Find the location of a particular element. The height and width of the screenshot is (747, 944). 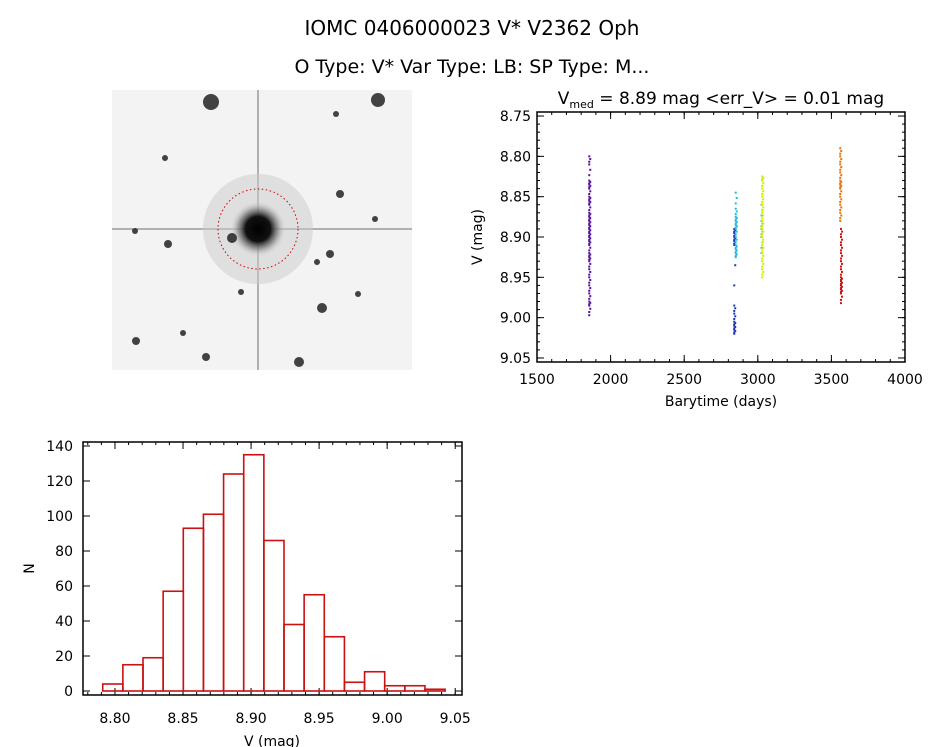

y-tick-label: 0 is located at coordinates (68, 692).